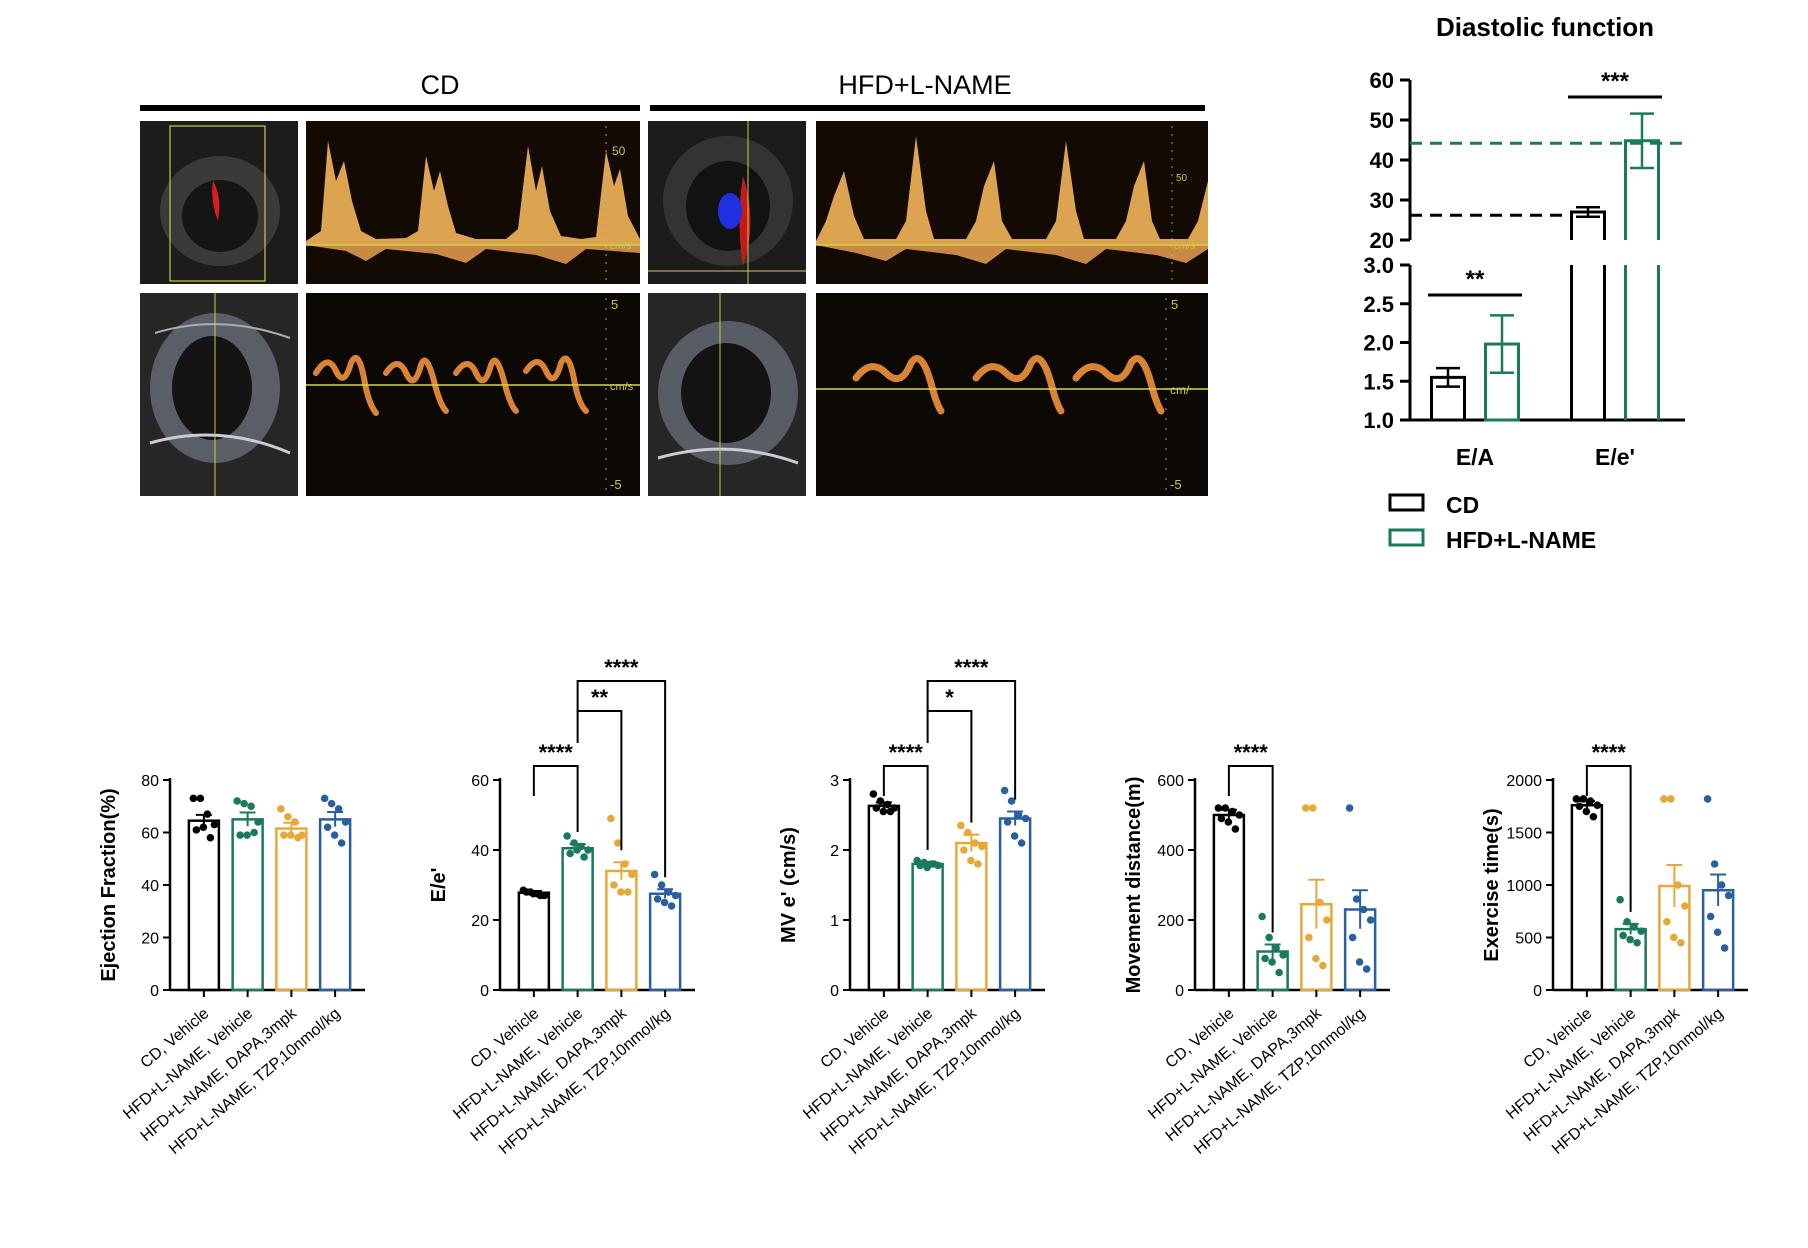 The width and height of the screenshot is (1808, 1248). What do you see at coordinates (1176, 484) in the screenshot?
I see `hfd-bottom-scale-min: -5` at bounding box center [1176, 484].